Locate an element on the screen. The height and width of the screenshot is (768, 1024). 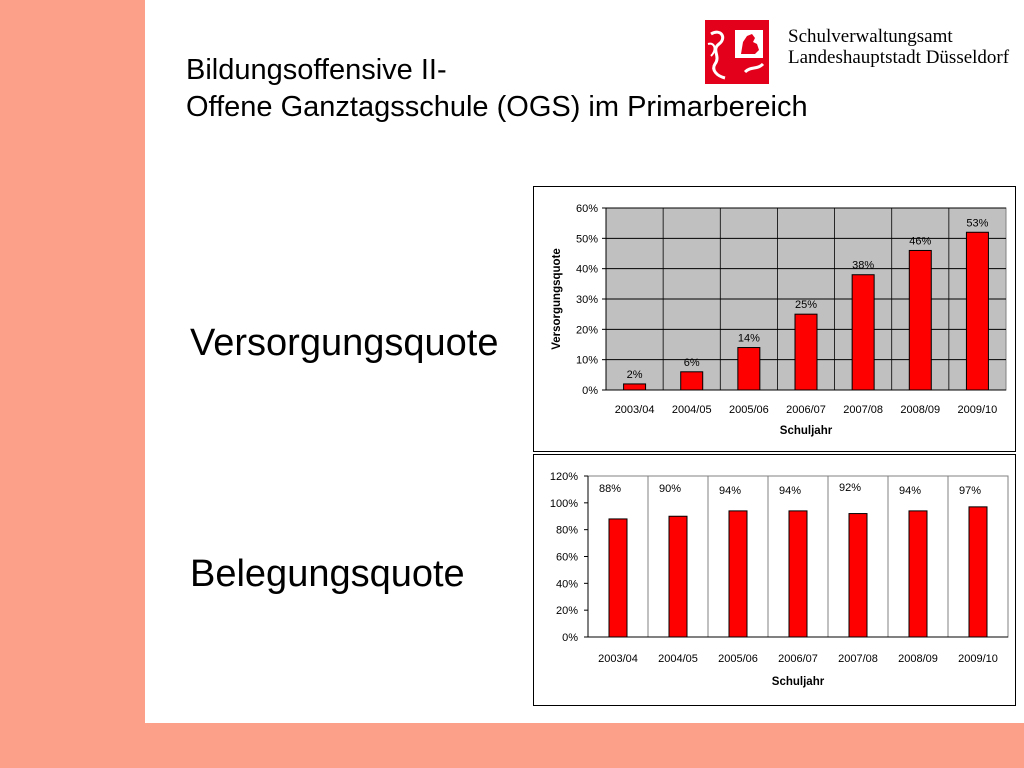
data-label: 38% is located at coordinates (863, 266).